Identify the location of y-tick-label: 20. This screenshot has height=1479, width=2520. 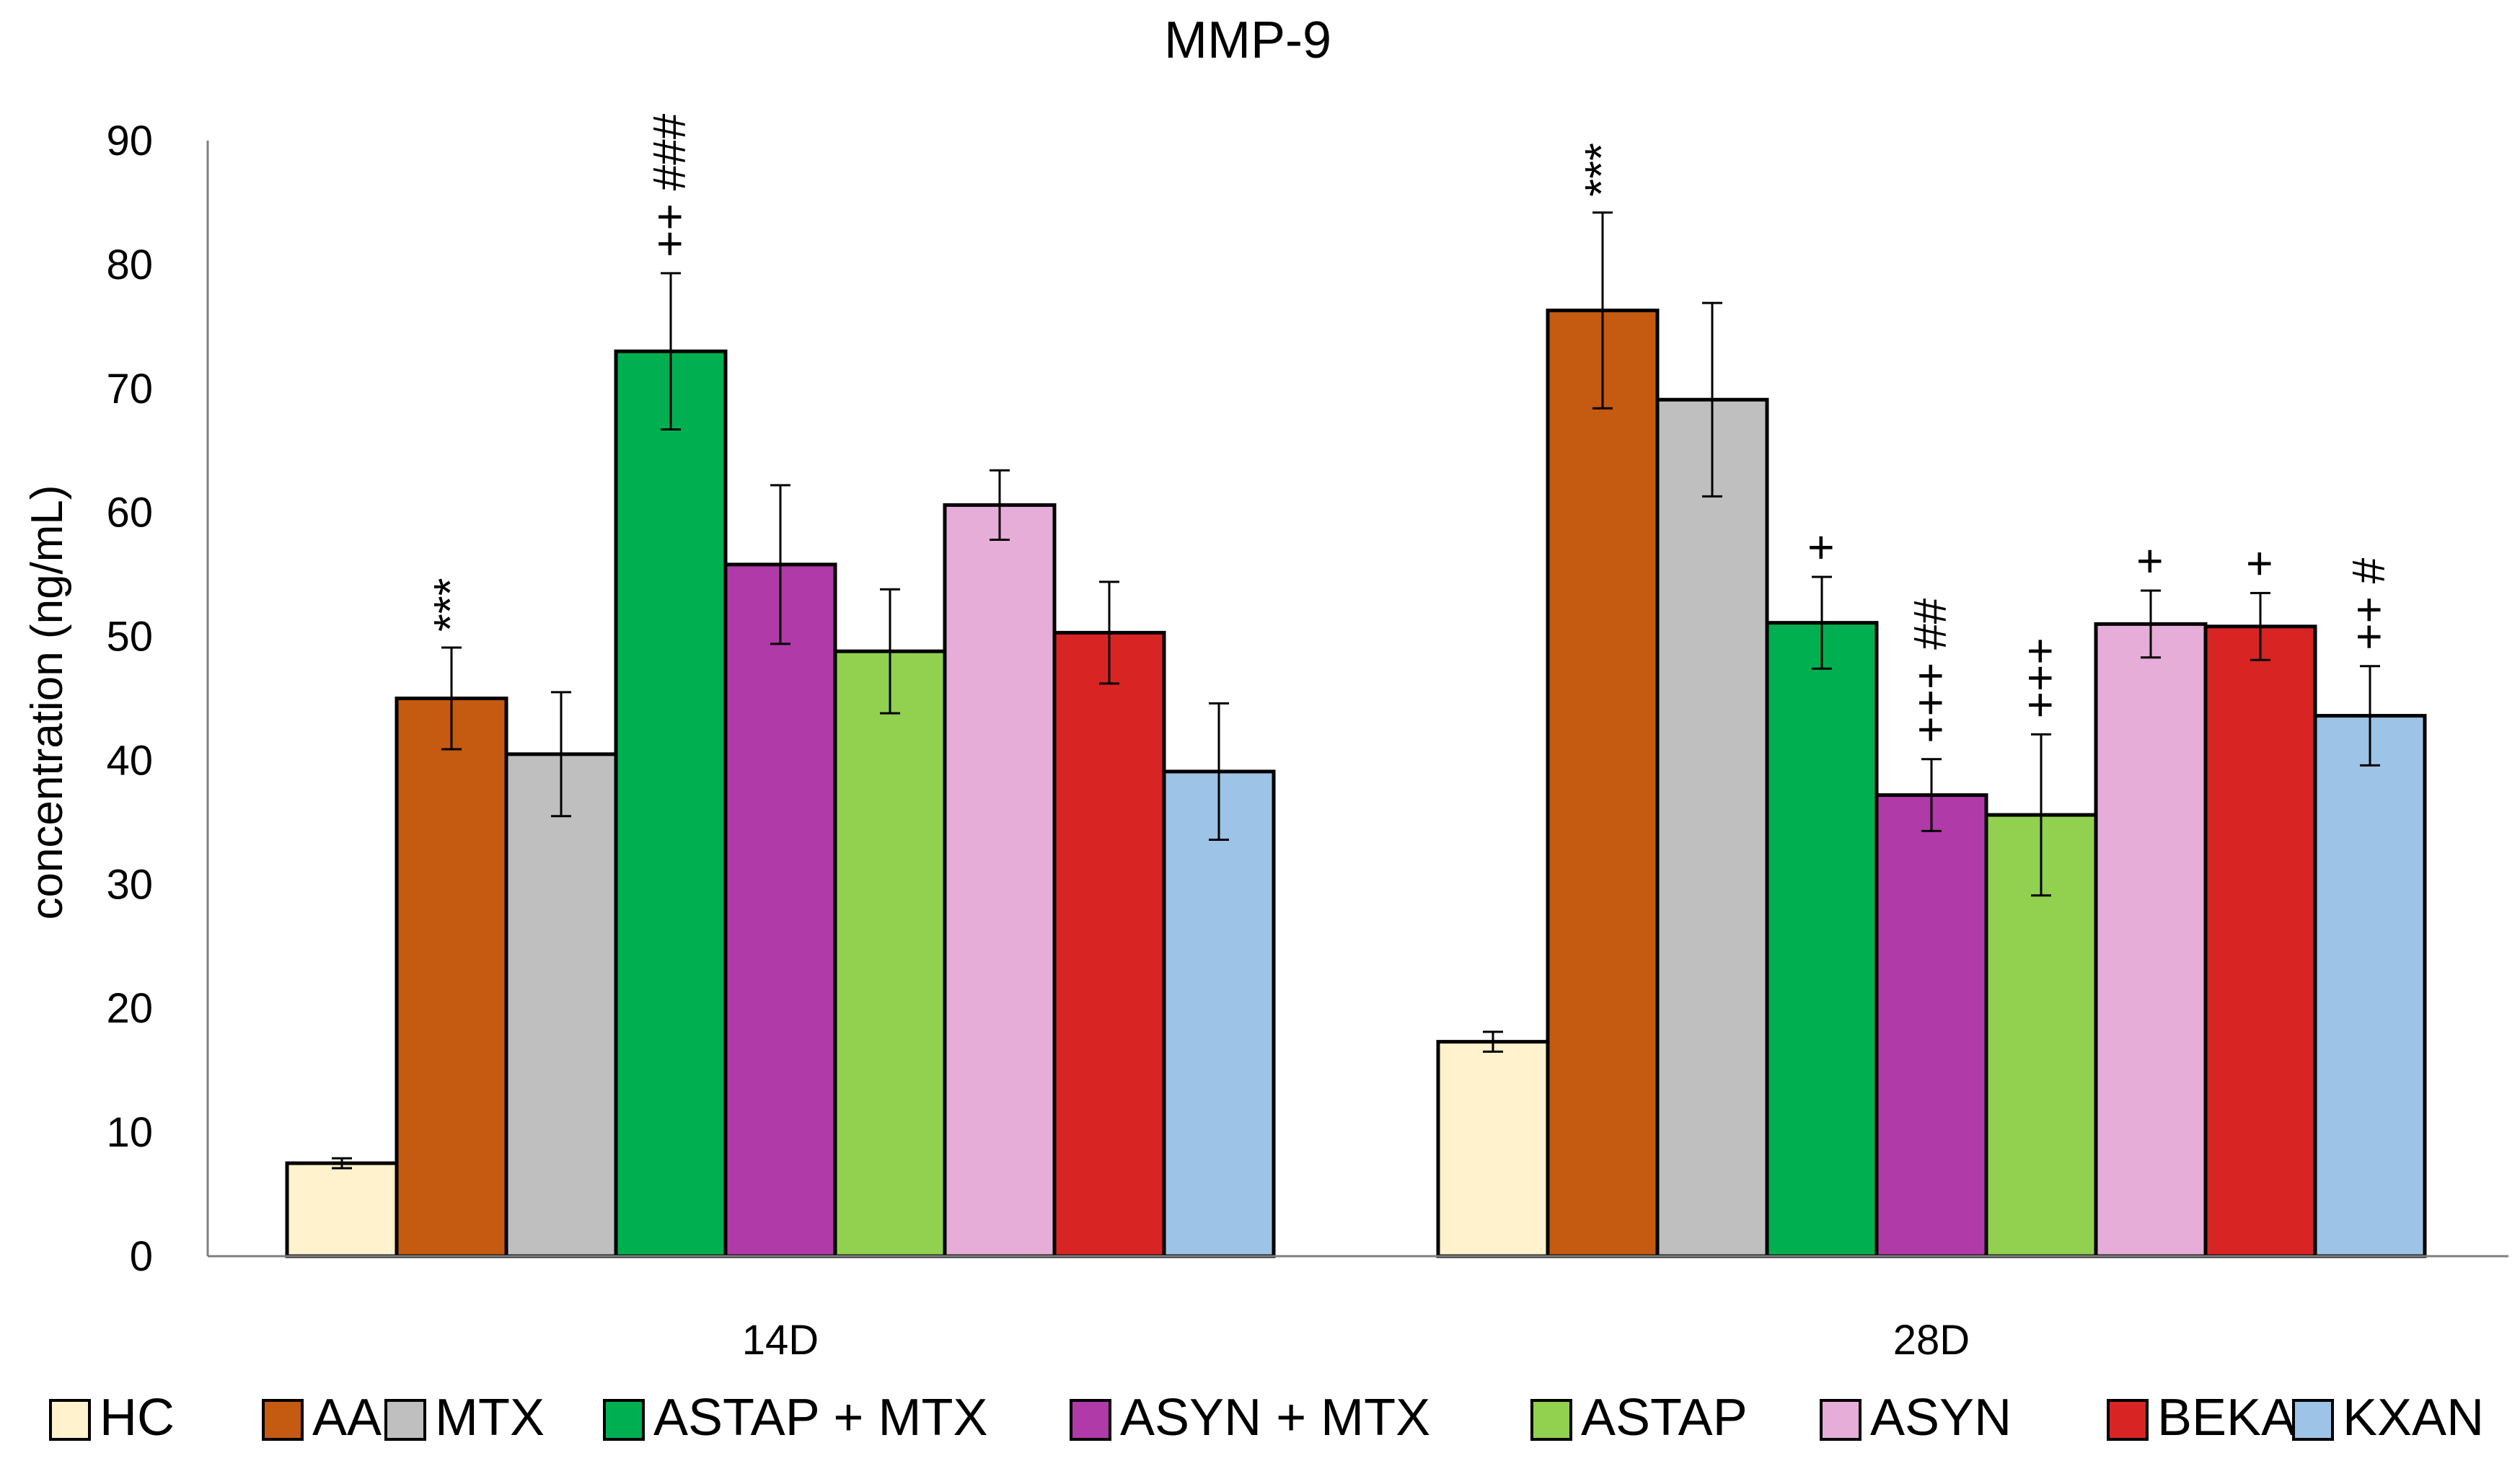
(129, 1009).